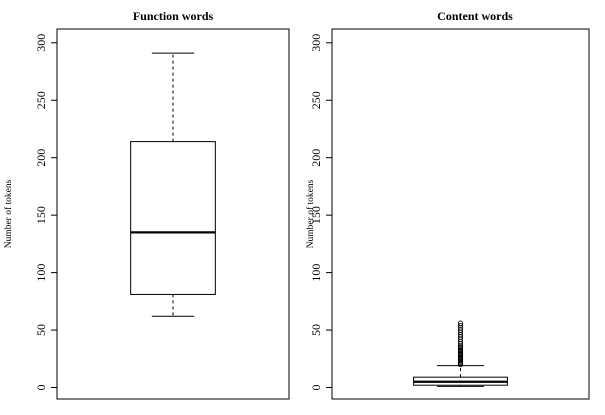  What do you see at coordinates (173, 16) in the screenshot?
I see `chart-title: Function words` at bounding box center [173, 16].